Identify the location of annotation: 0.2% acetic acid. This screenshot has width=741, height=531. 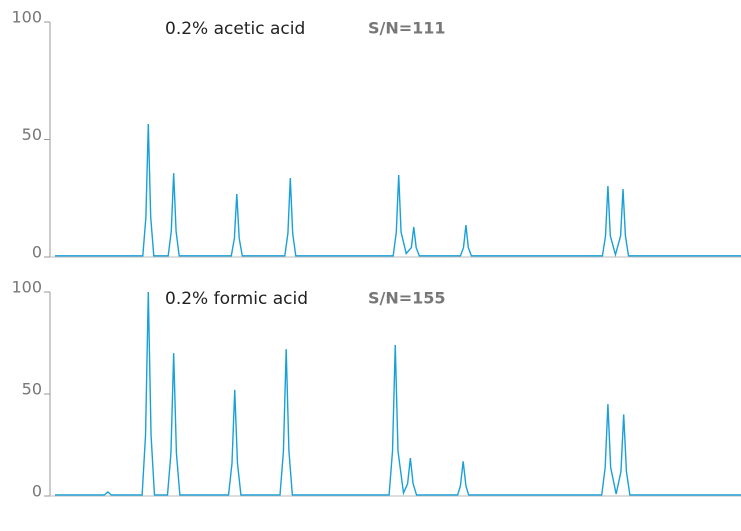
(235, 29).